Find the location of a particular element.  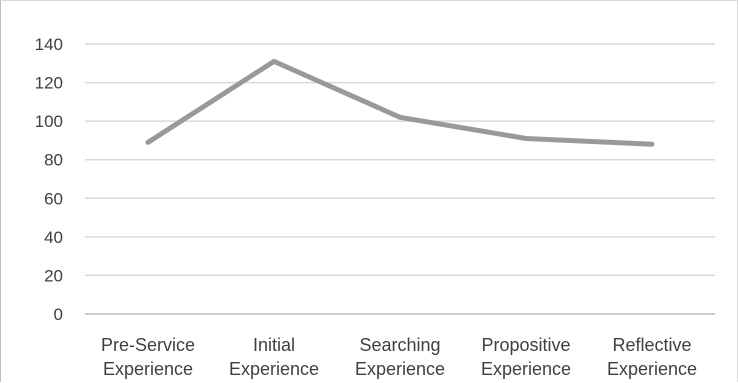

x-category-label: Searching is located at coordinates (399, 345).